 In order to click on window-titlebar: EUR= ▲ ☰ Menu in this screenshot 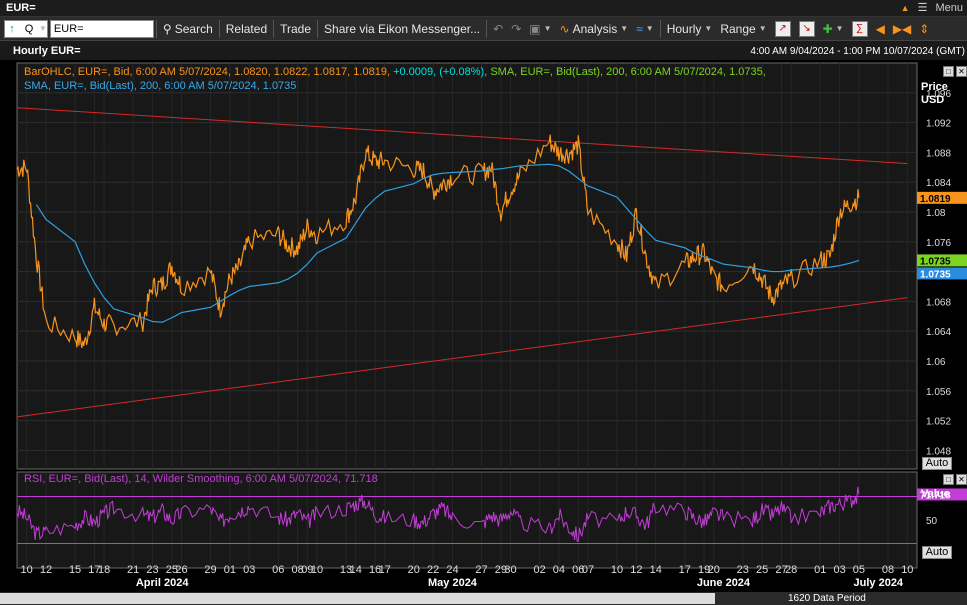, I will do `click(483, 8)`.